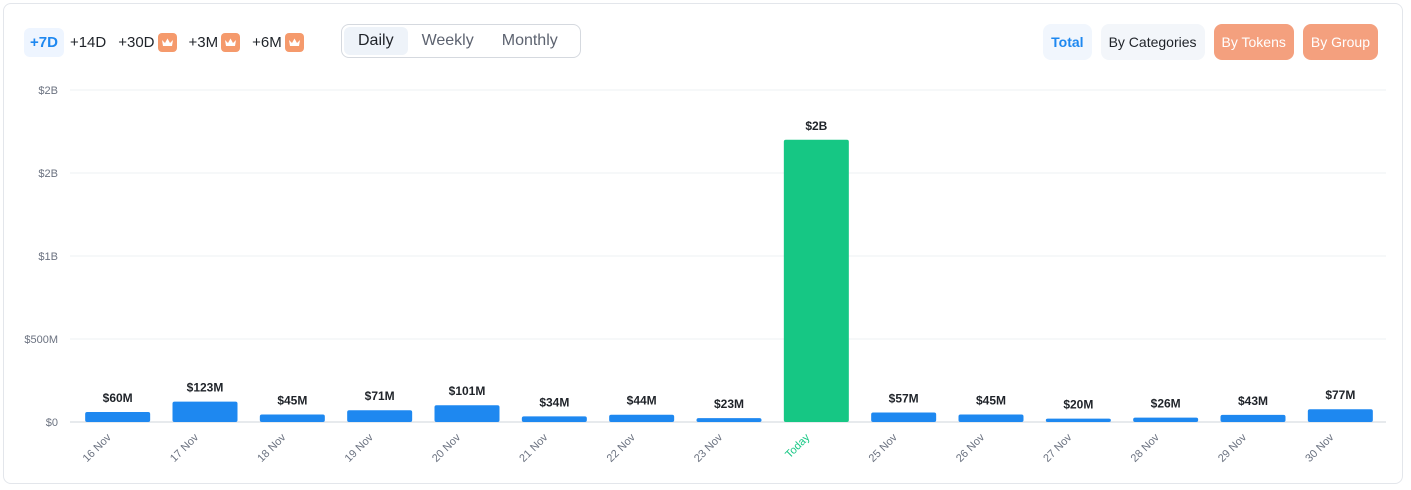  I want to click on data-label: $101M, so click(467, 391).